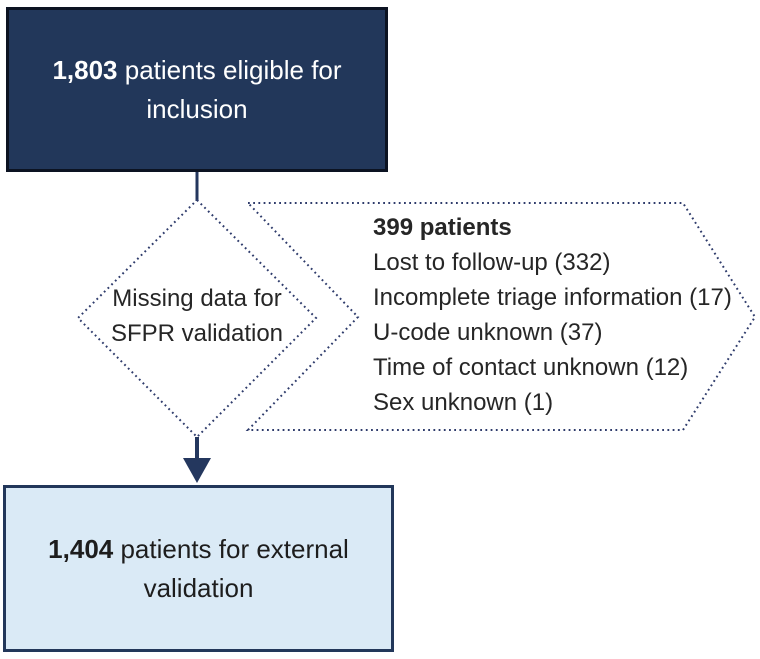 The image size is (760, 659). I want to click on validation-count: 1,404, so click(81, 548).